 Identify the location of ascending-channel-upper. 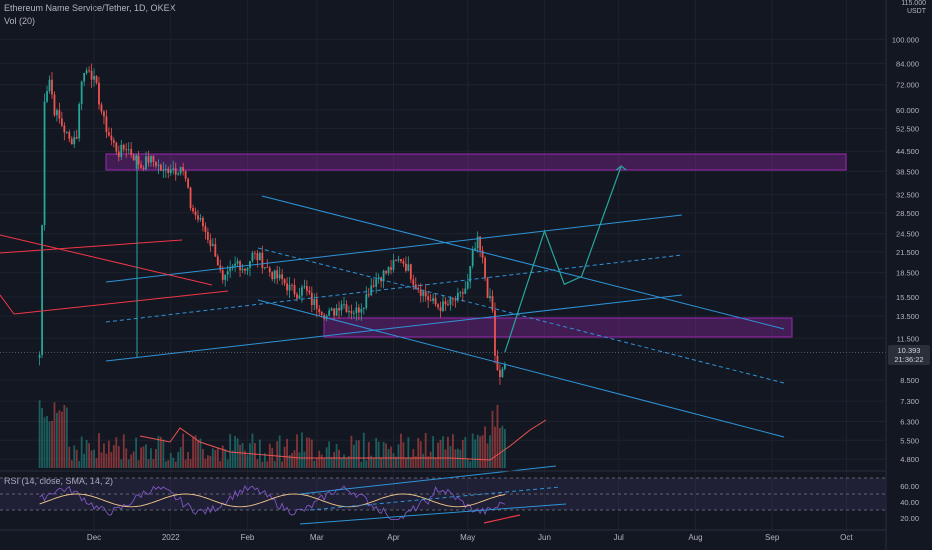
(394, 248).